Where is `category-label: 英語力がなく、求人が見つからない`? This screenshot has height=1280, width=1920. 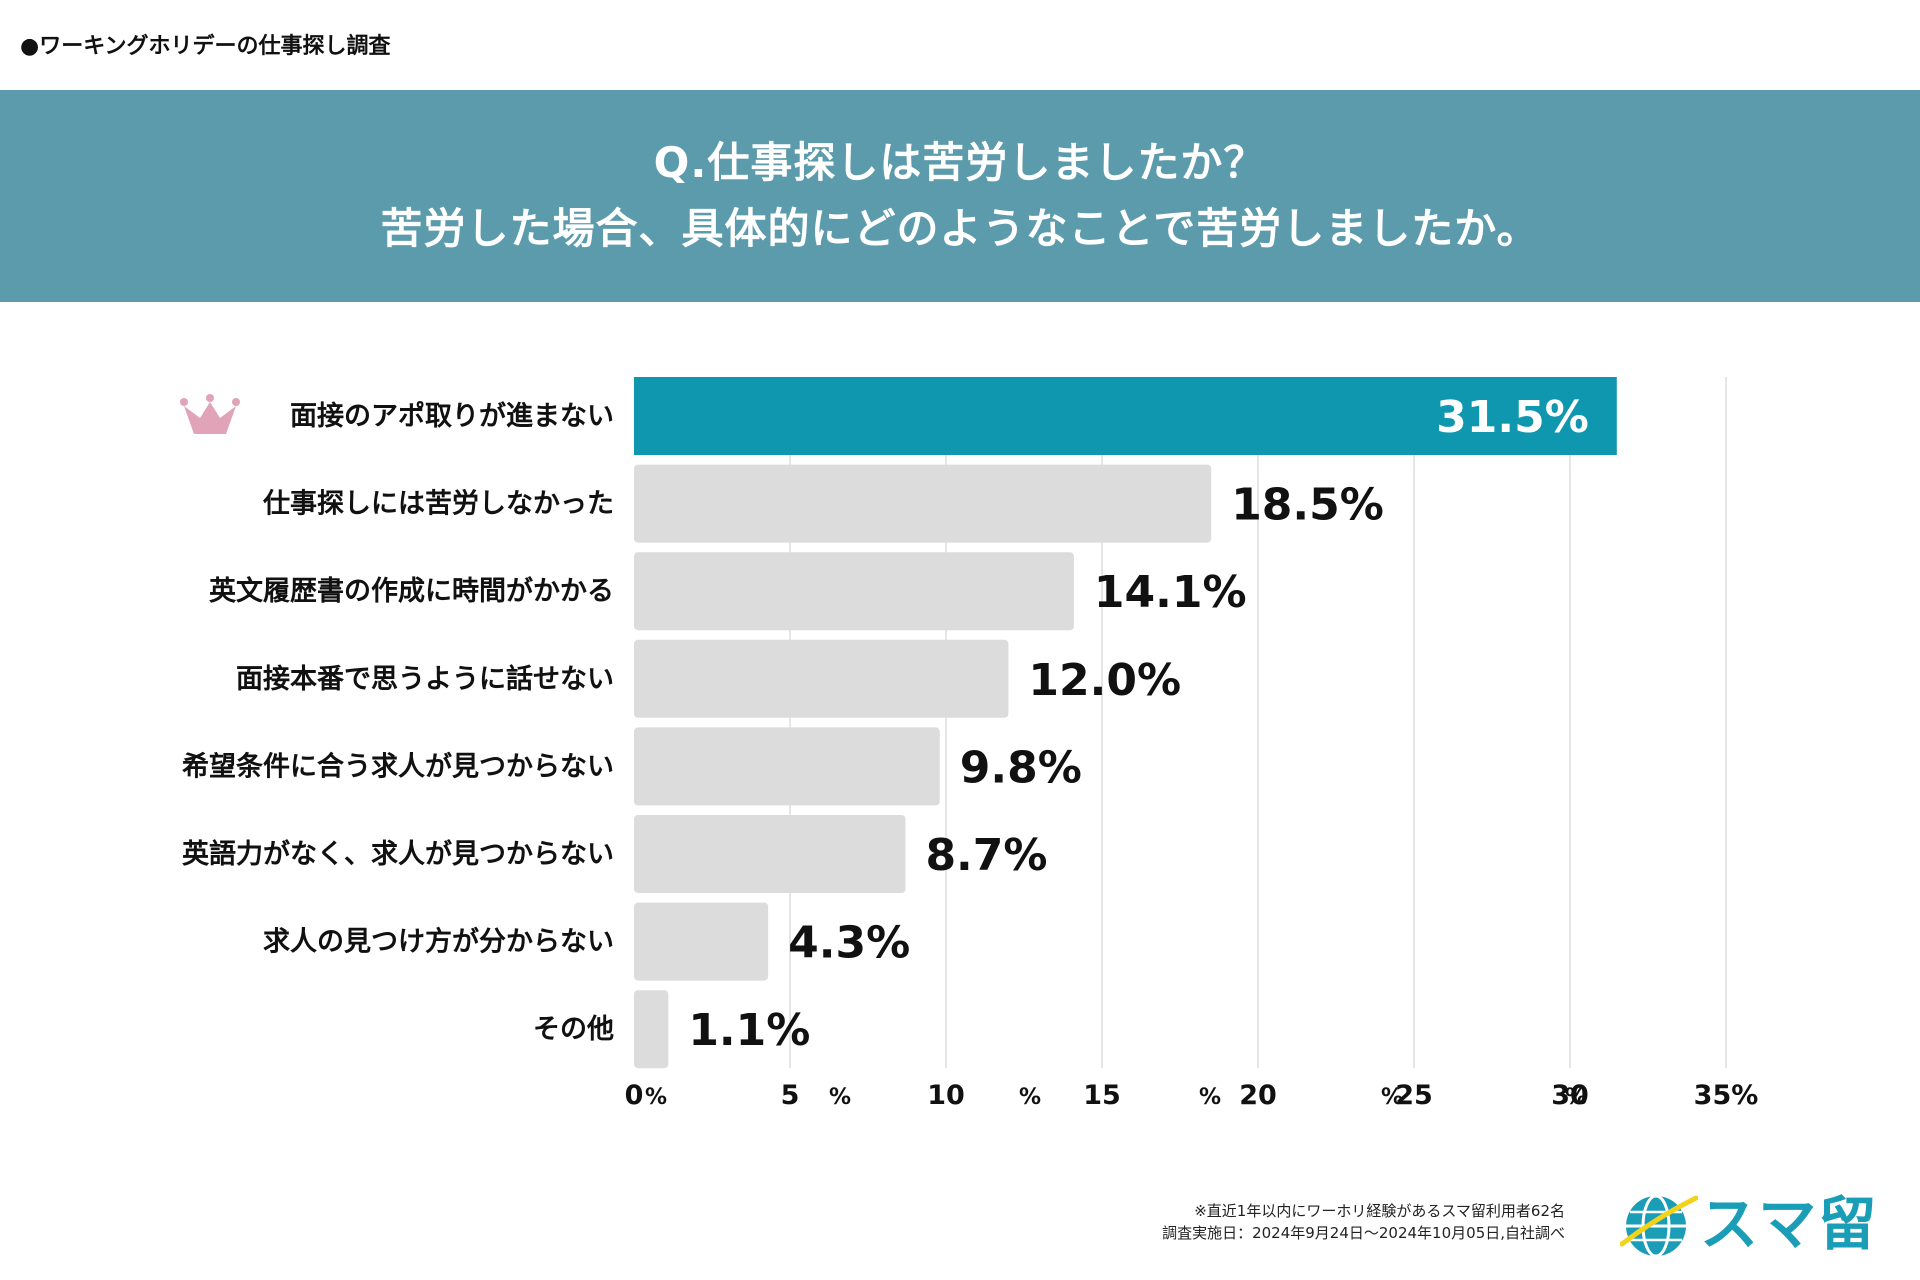 category-label: 英語力がなく、求人が見つからない is located at coordinates (398, 854).